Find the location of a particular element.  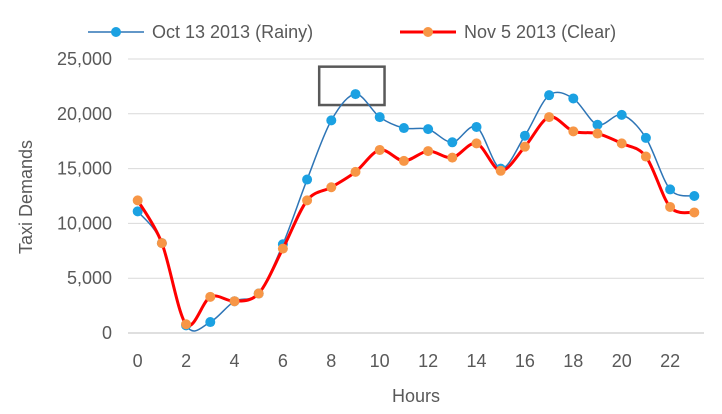

y-tick-label: 0 is located at coordinates (107, 333).